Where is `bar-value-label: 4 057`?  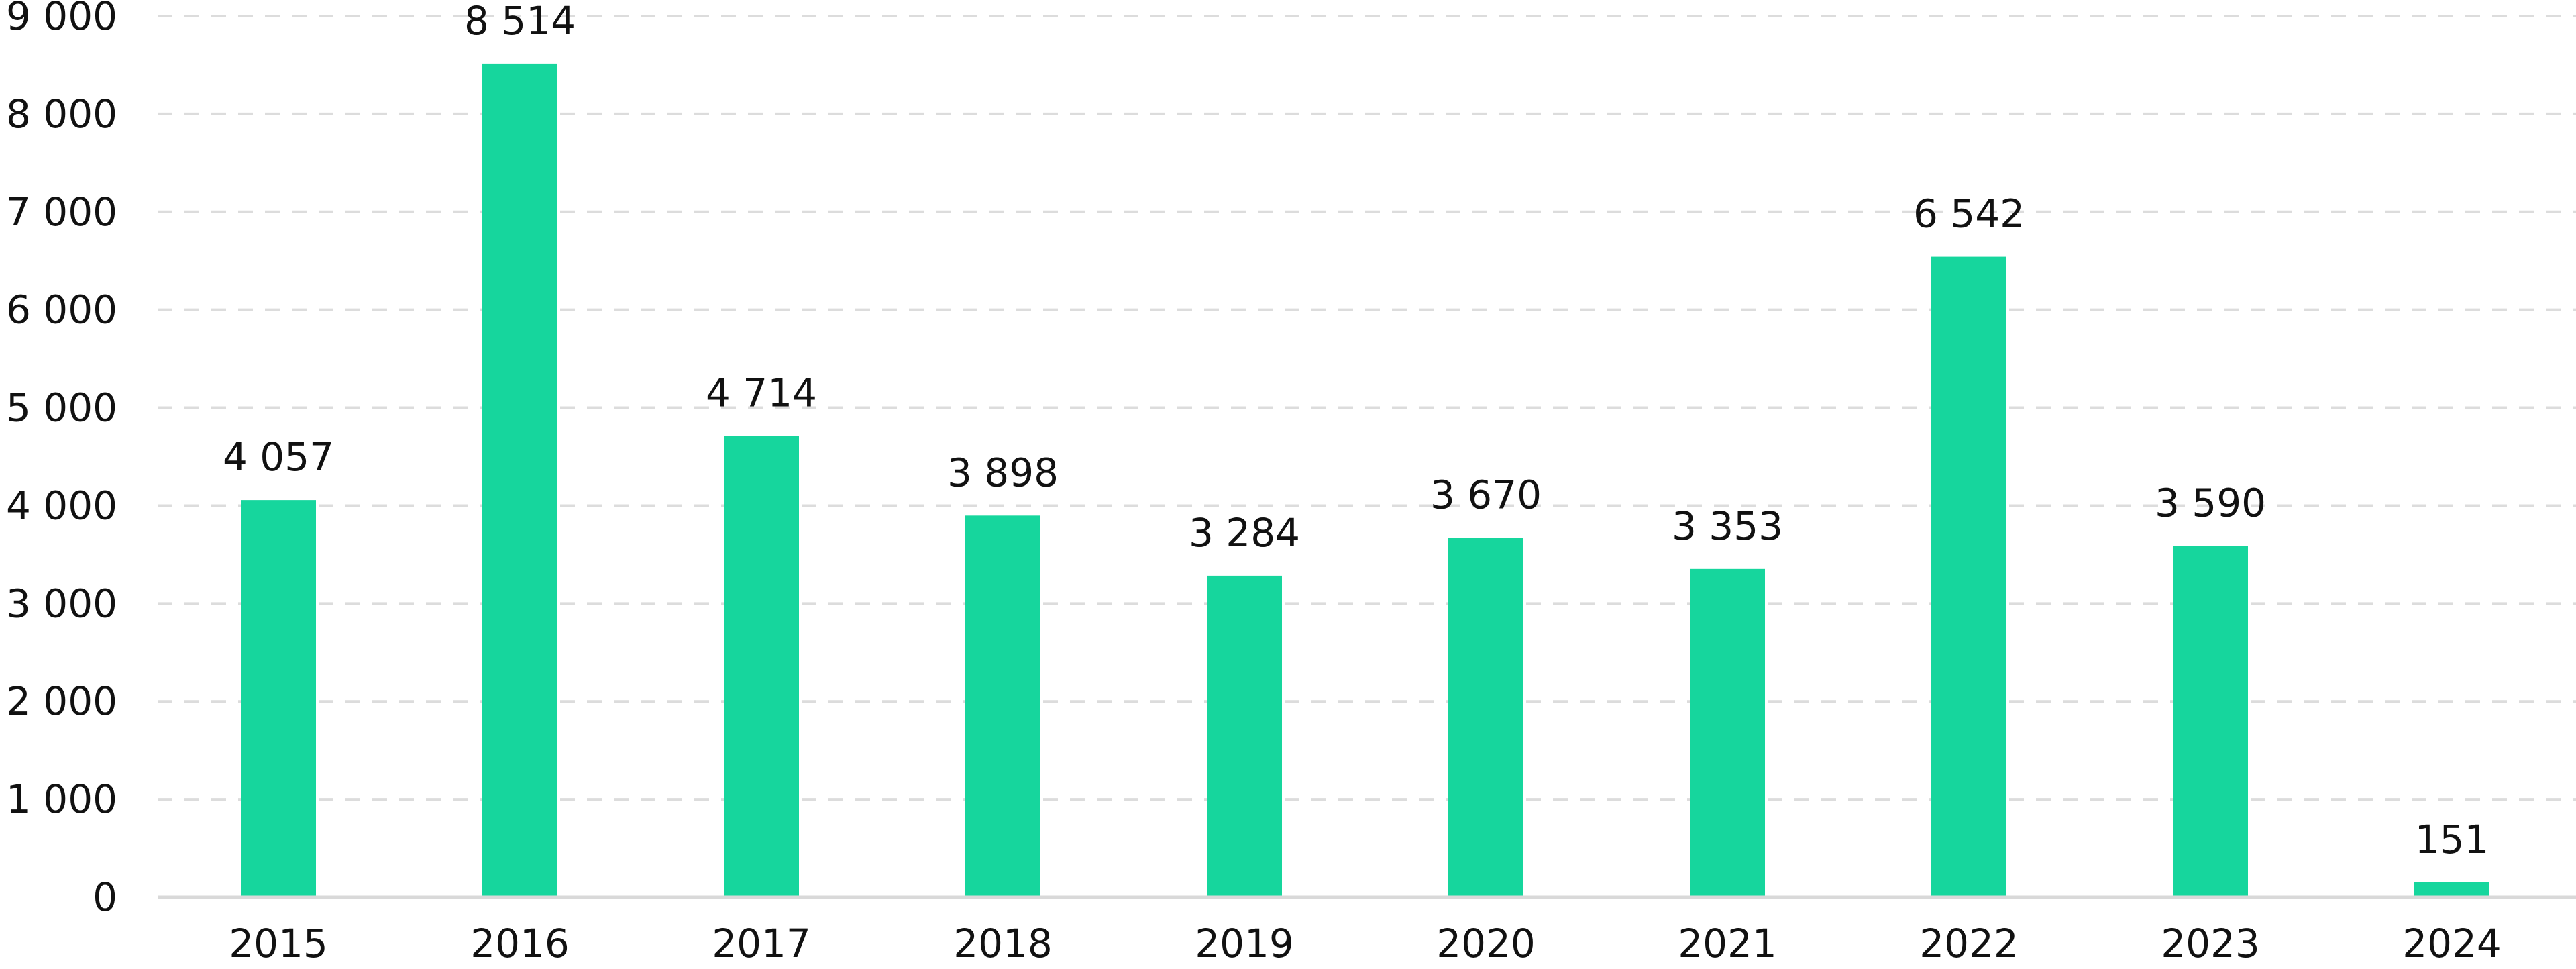 bar-value-label: 4 057 is located at coordinates (278, 457).